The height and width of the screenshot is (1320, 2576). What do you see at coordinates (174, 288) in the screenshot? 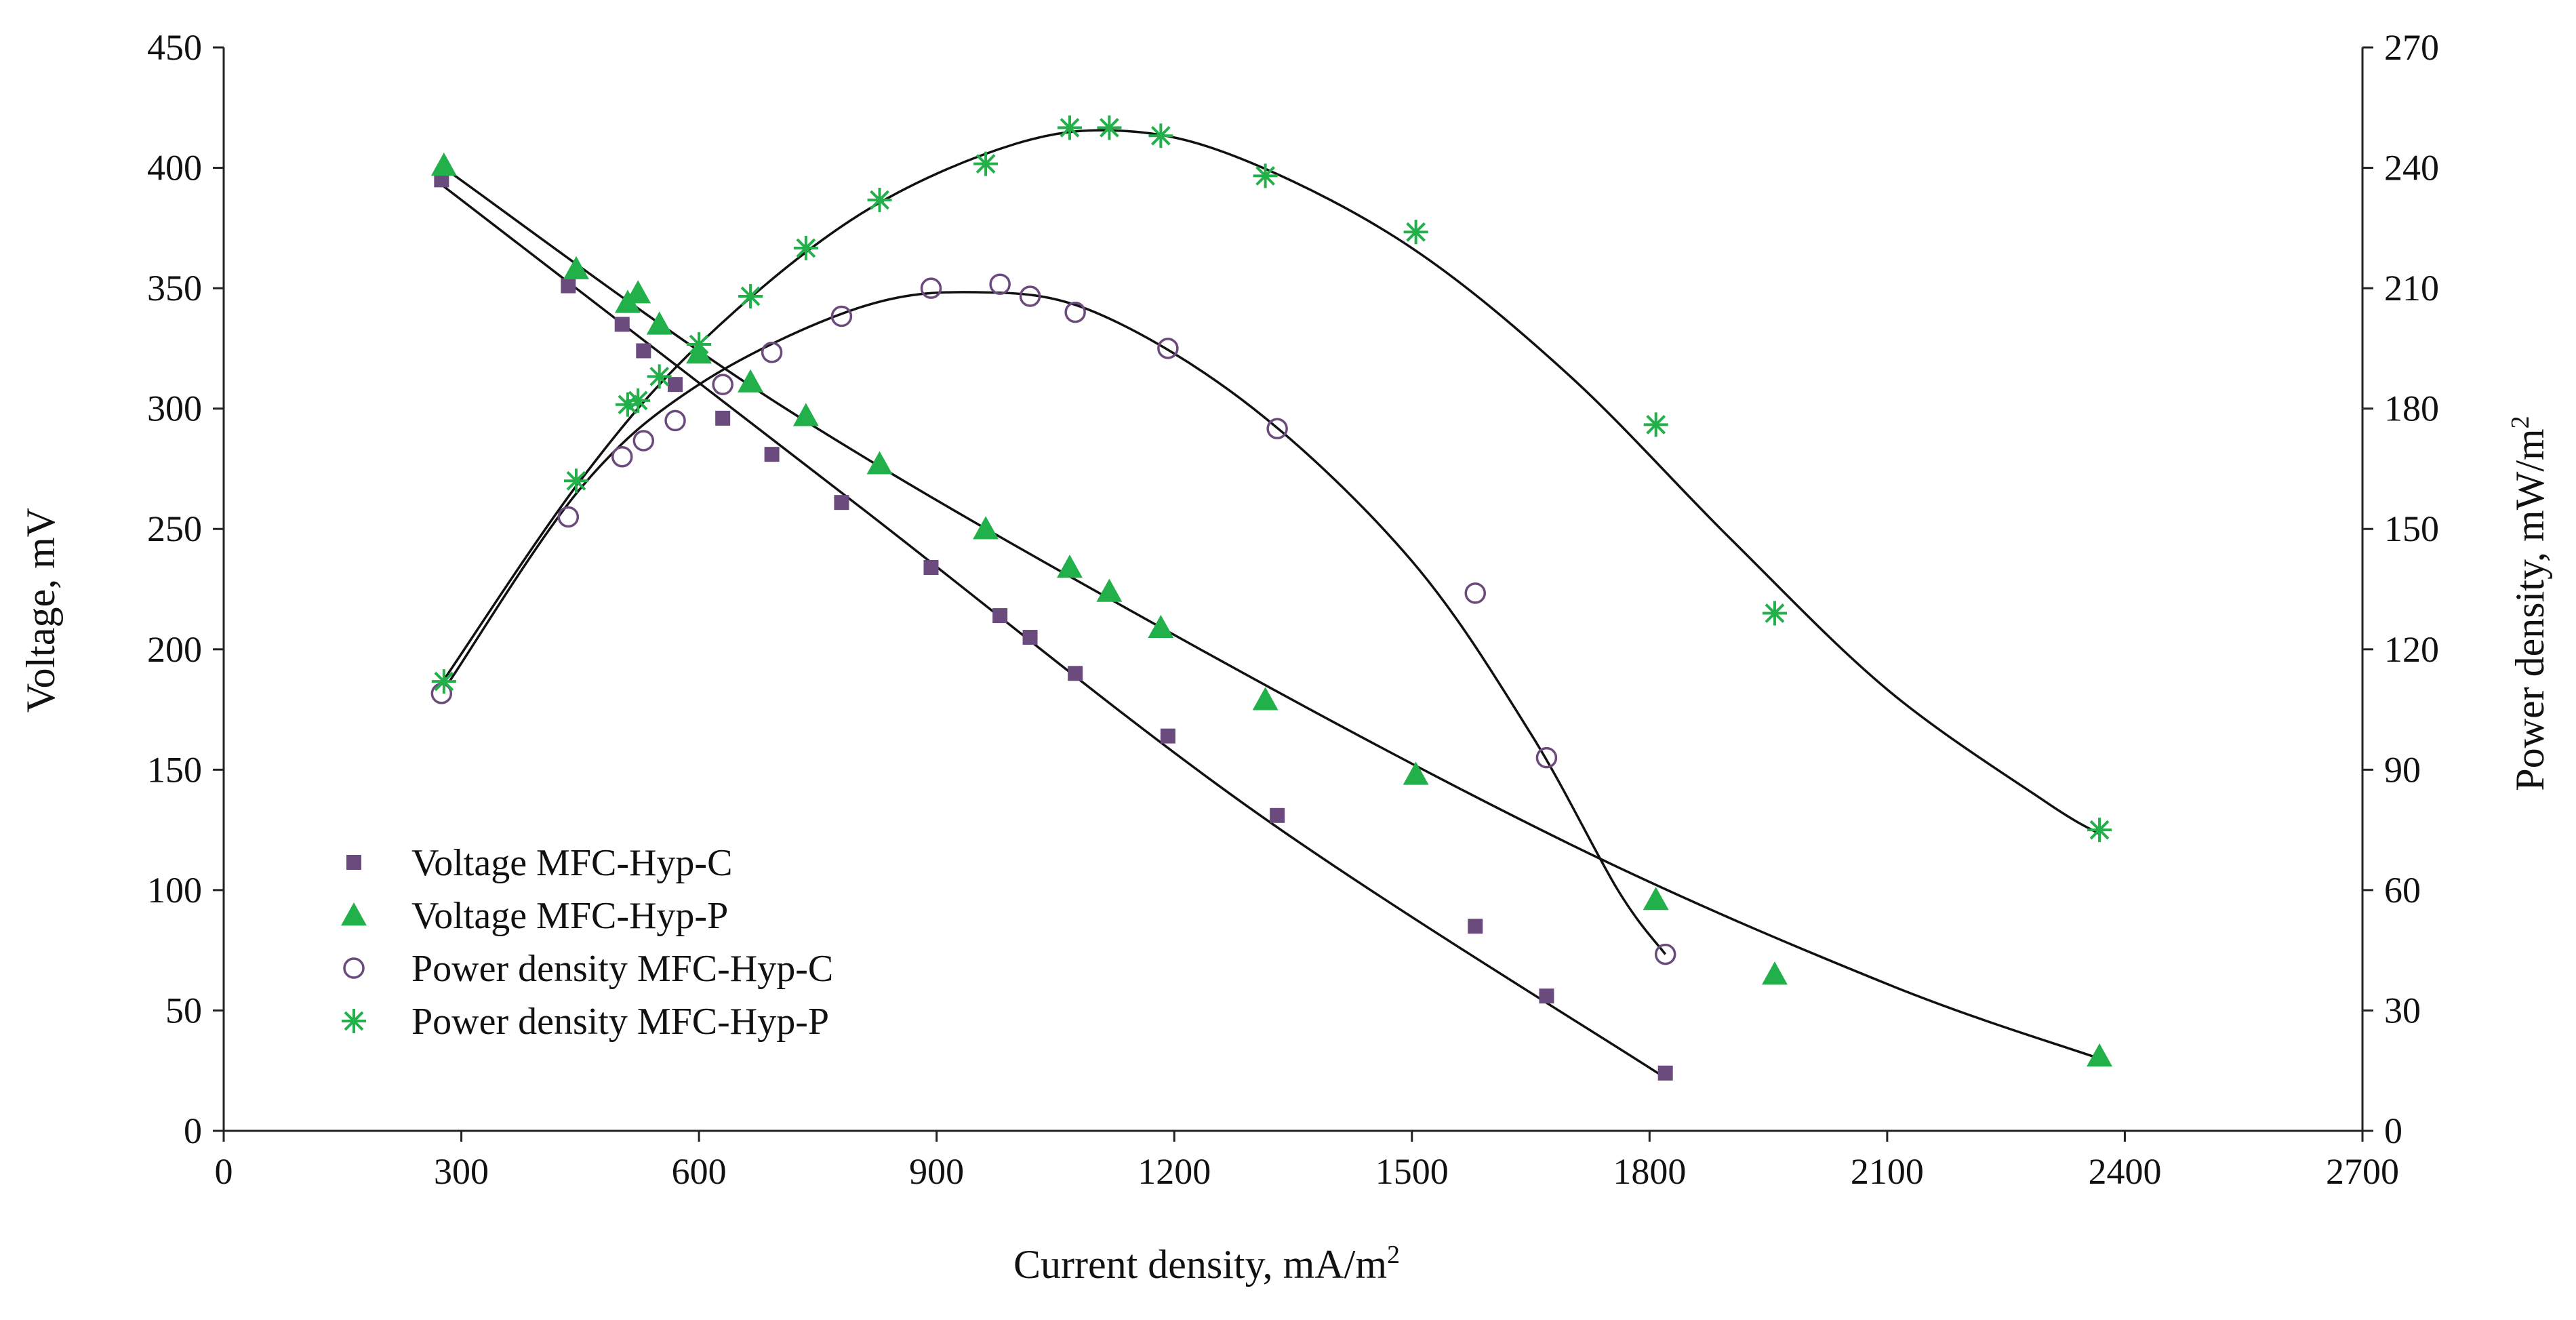
I see `y-tick-label: 350` at bounding box center [174, 288].